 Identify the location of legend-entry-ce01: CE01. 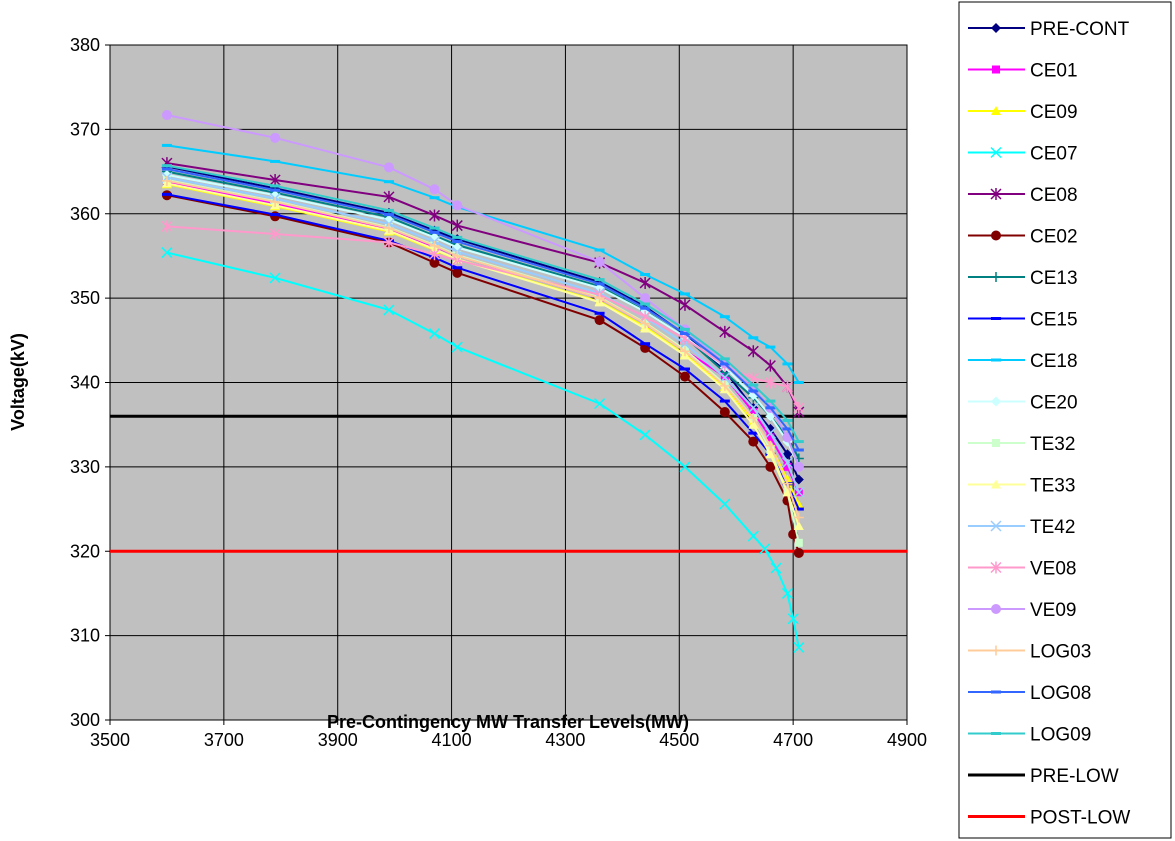
(1023, 71).